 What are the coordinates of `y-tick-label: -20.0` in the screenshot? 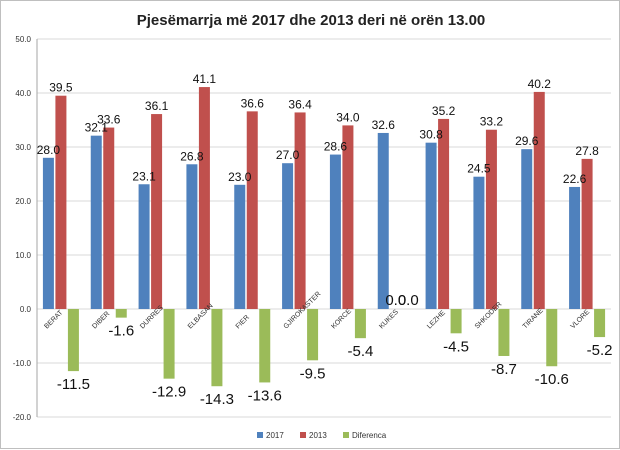 It's located at (22, 417).